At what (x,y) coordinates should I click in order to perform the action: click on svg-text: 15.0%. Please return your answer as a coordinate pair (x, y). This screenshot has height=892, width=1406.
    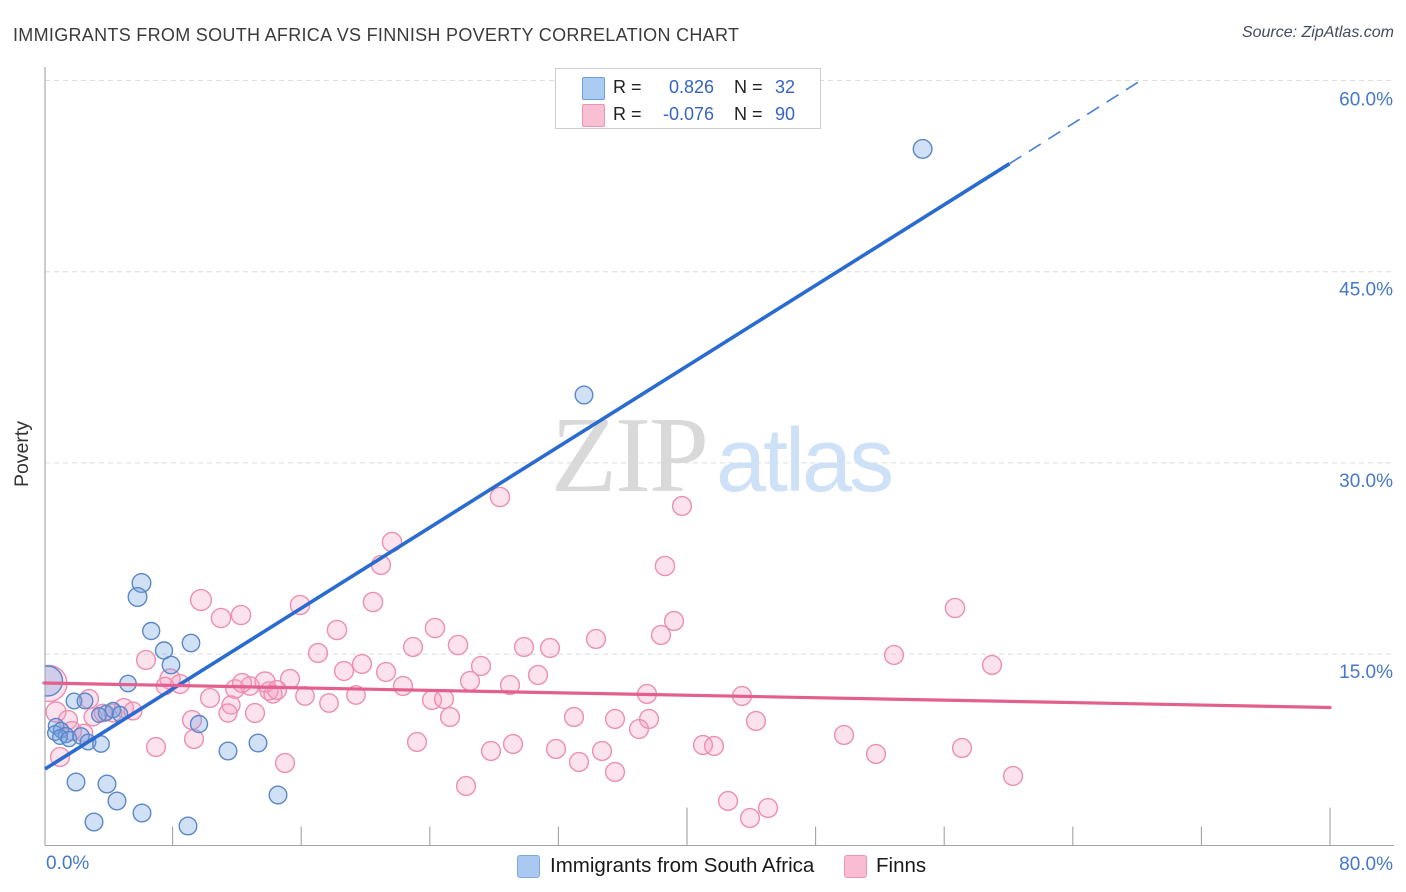
    Looking at the image, I should click on (1366, 672).